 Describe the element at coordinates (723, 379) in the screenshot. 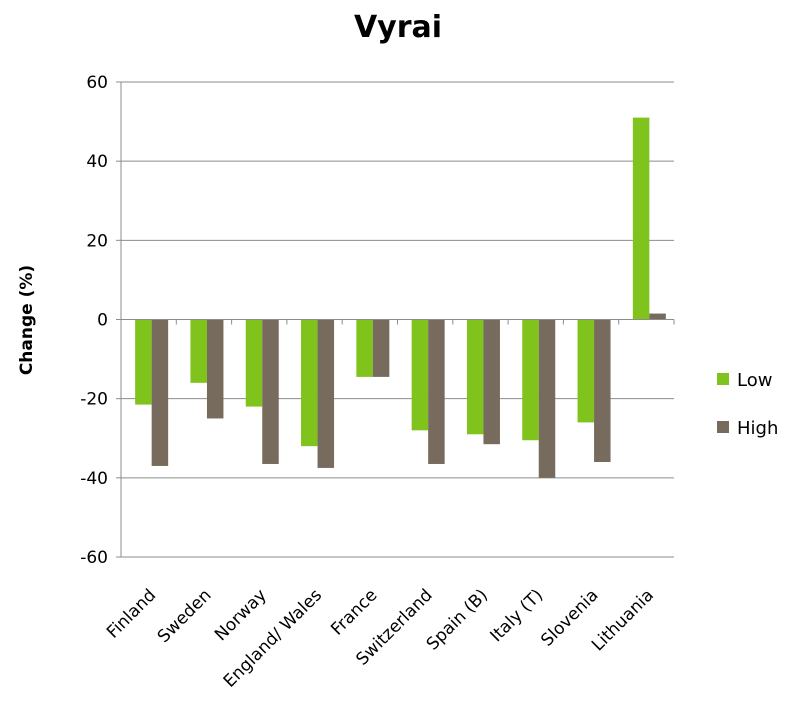

I see `legend-swatch-low` at that location.